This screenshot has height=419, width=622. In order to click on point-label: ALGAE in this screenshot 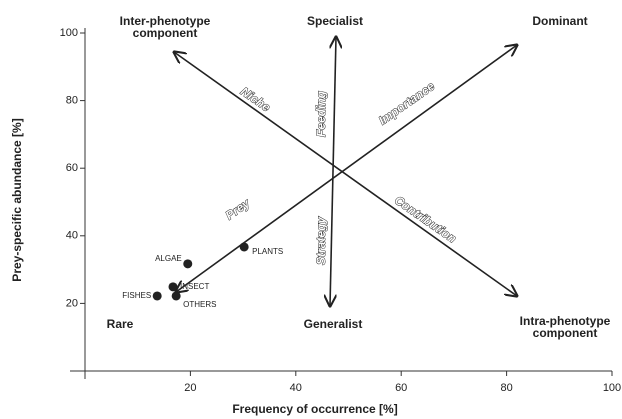, I will do `click(168, 258)`.